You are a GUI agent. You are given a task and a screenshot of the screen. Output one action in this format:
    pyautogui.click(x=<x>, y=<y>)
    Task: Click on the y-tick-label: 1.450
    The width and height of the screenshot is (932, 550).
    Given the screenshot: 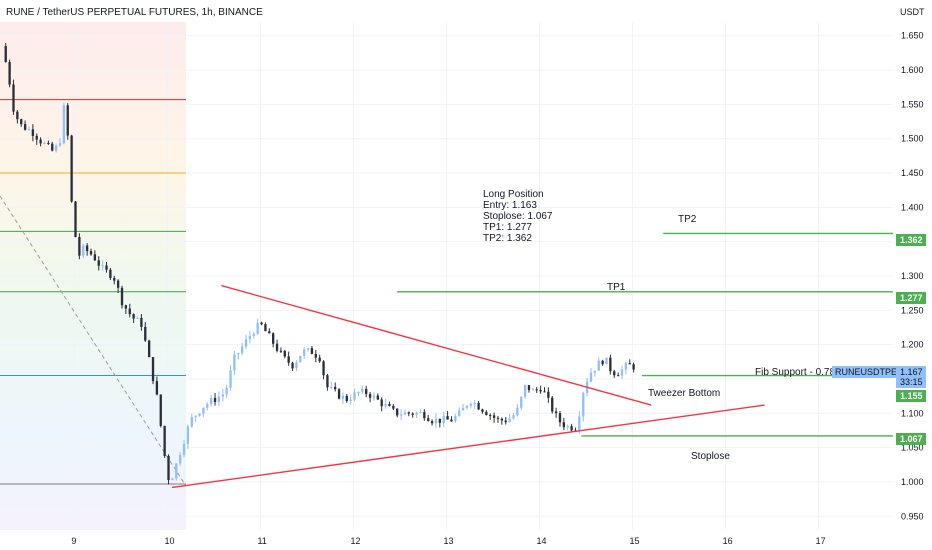 What is the action you would take?
    pyautogui.click(x=912, y=173)
    